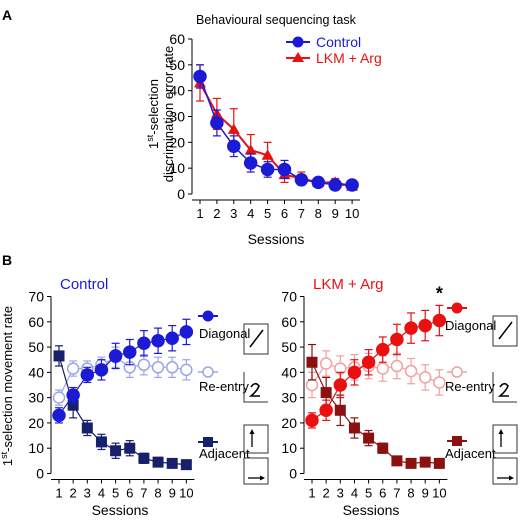  Describe the element at coordinates (368, 493) in the screenshot. I see `lkm-panel-x-tick-label: 5` at that location.